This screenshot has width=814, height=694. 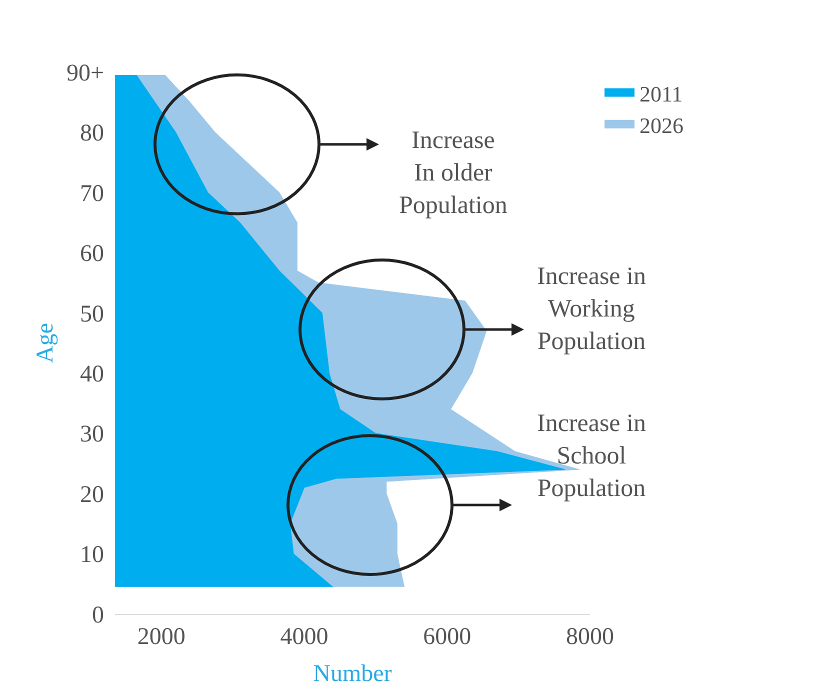 What do you see at coordinates (447, 637) in the screenshot?
I see `x-tick-label: 6000` at bounding box center [447, 637].